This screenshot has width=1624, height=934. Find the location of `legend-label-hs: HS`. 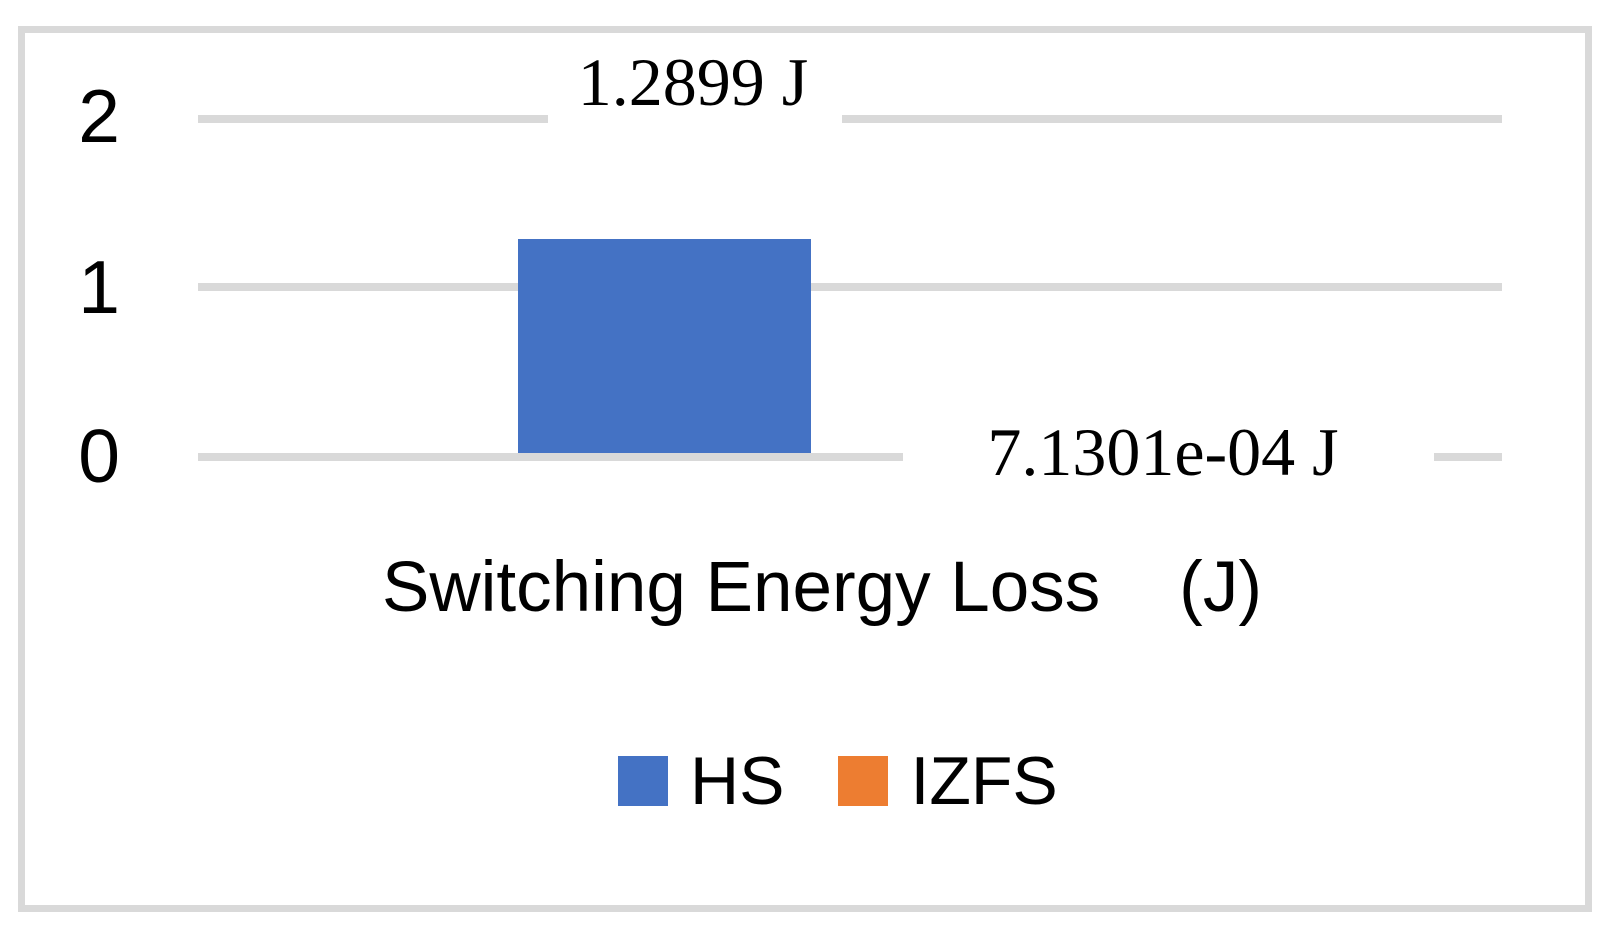

legend-label-hs: HS is located at coordinates (737, 781).